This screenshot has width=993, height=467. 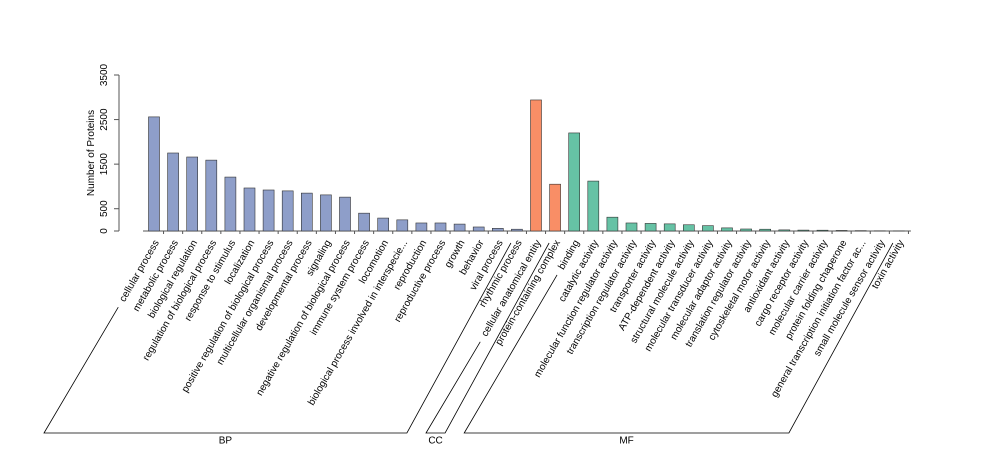 What do you see at coordinates (104, 208) in the screenshot?
I see `y-tick-label: 500` at bounding box center [104, 208].